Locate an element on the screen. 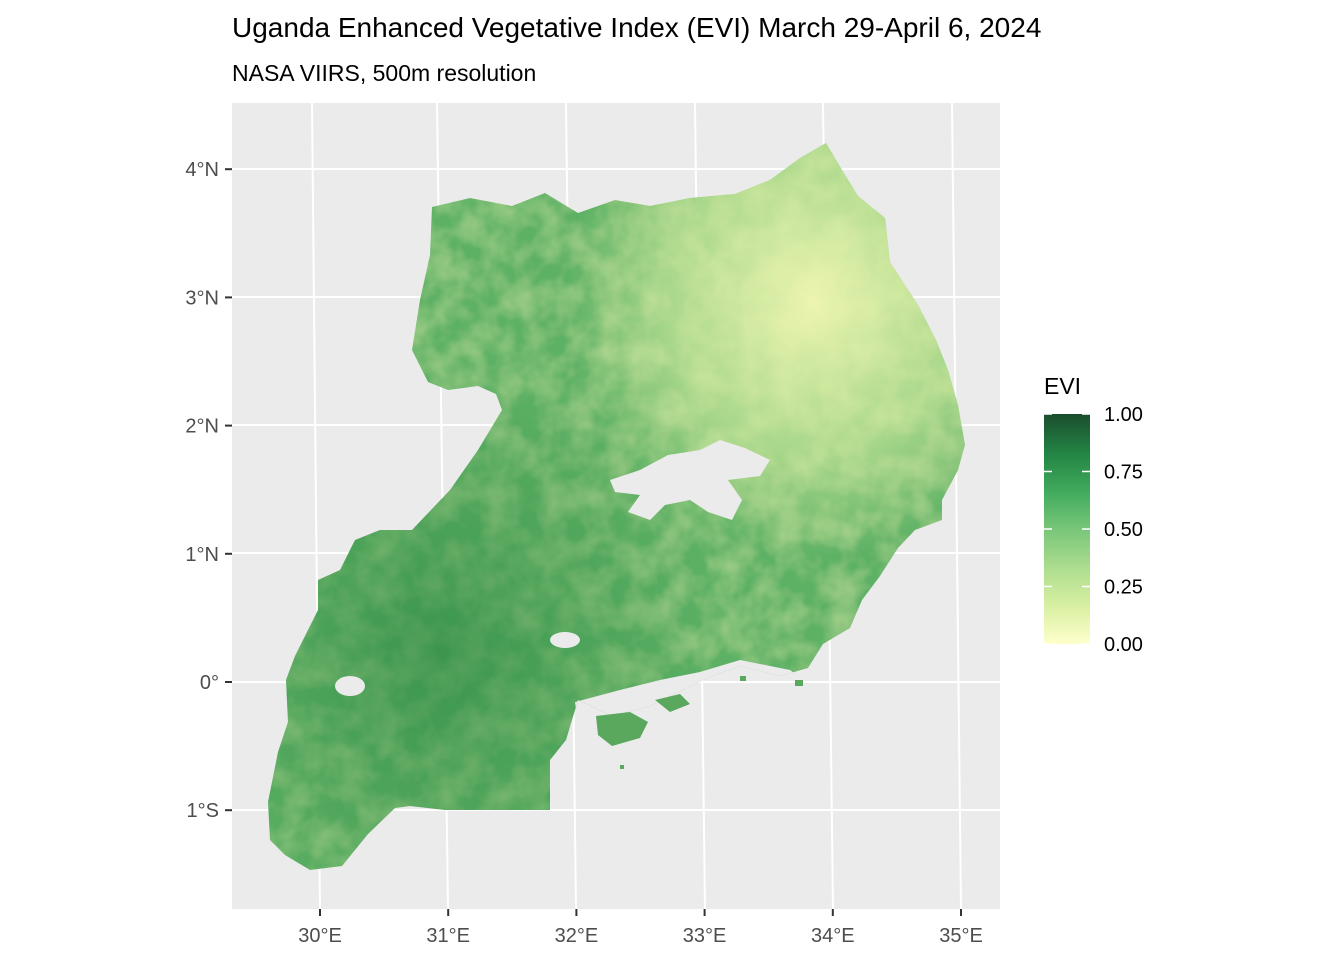 The width and height of the screenshot is (1344, 960). x-tick-label: 35°E is located at coordinates (961, 936).